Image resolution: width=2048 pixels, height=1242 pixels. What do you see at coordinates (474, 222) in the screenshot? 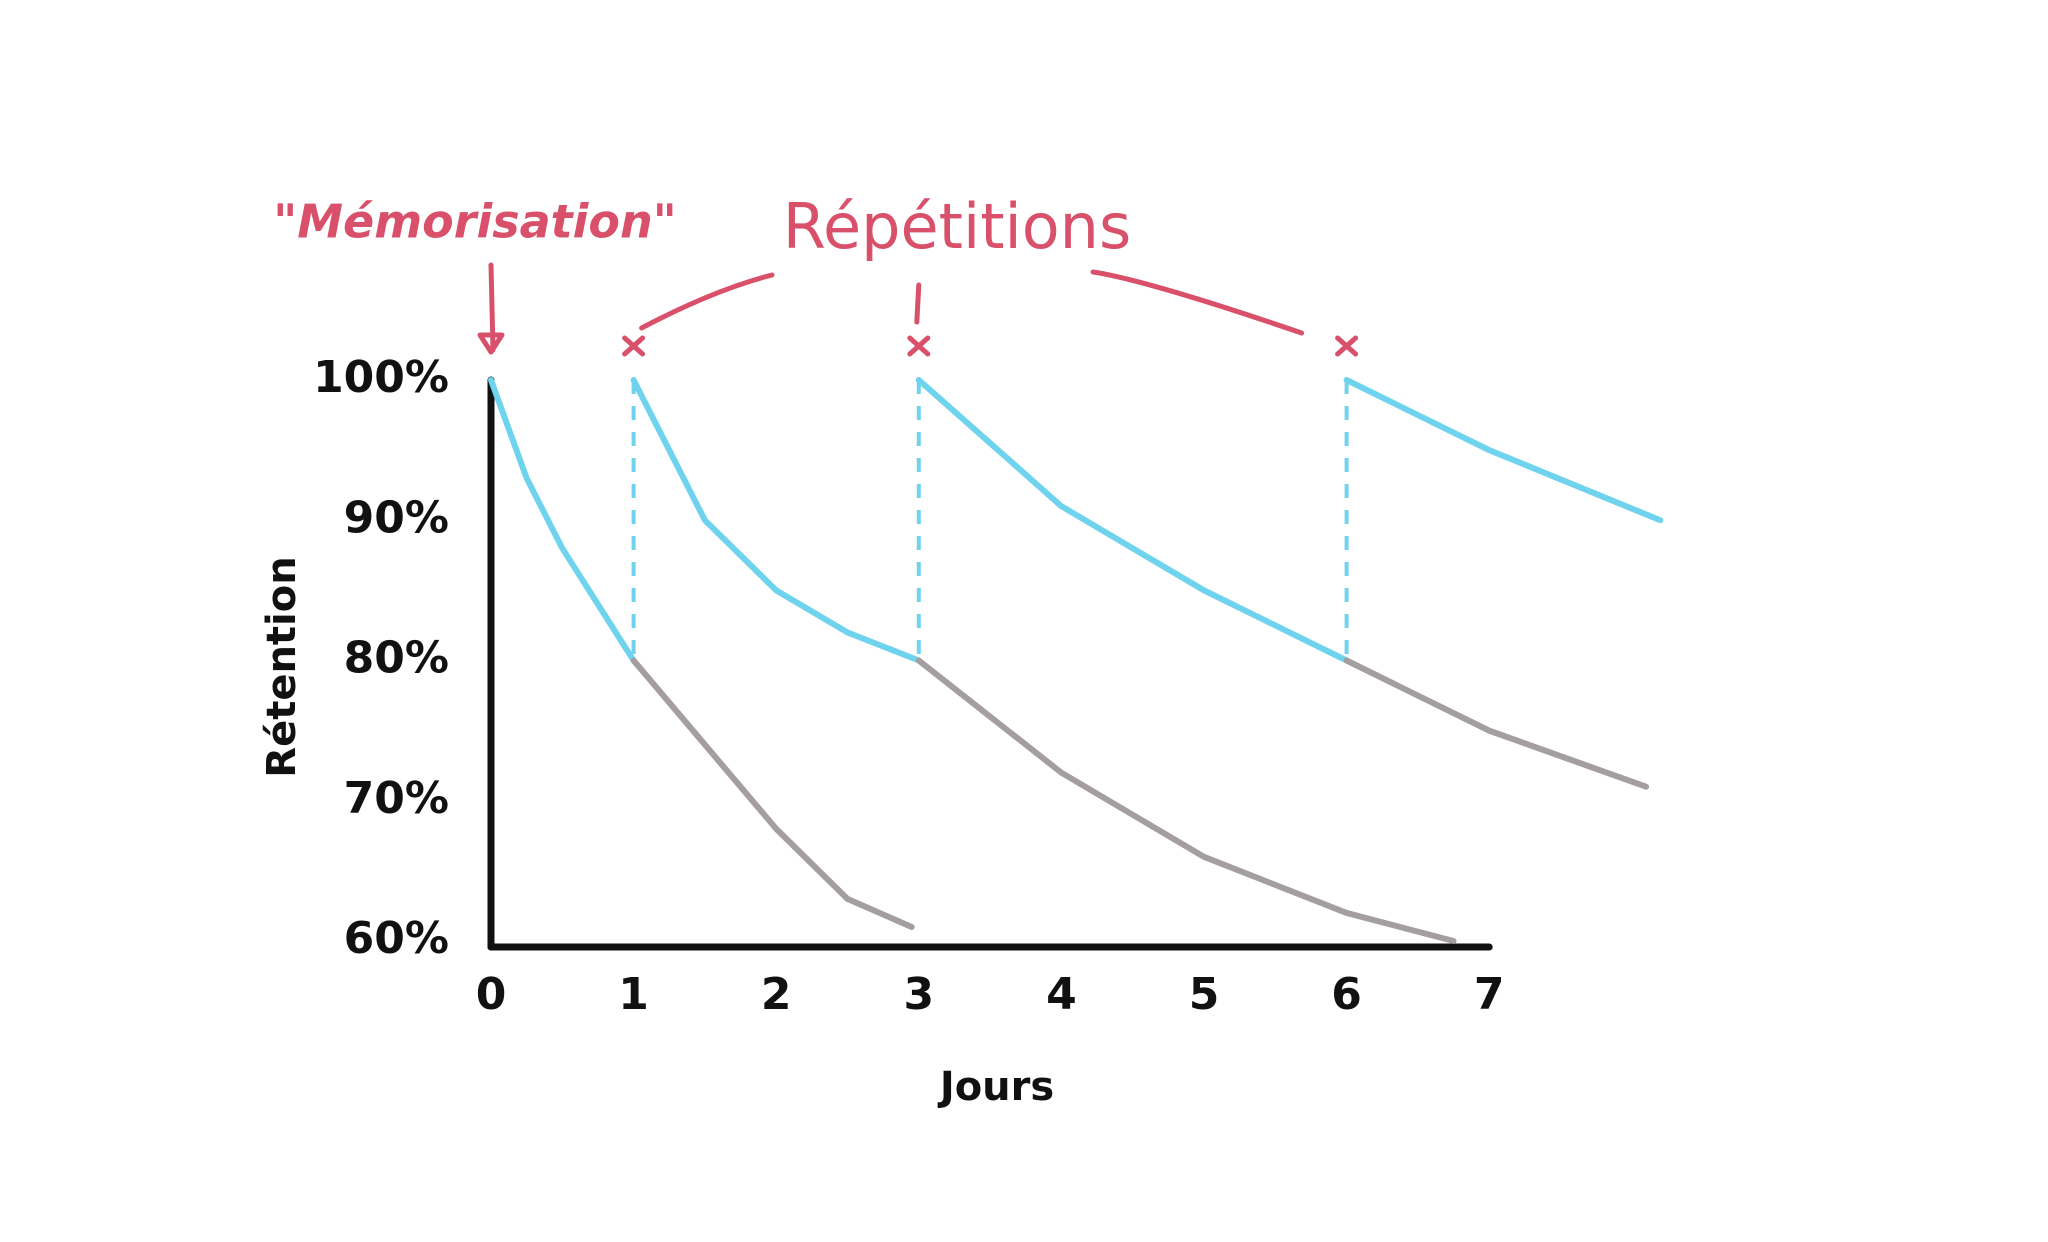
I see `memorisation-label: "Mémorisation"` at bounding box center [474, 222].